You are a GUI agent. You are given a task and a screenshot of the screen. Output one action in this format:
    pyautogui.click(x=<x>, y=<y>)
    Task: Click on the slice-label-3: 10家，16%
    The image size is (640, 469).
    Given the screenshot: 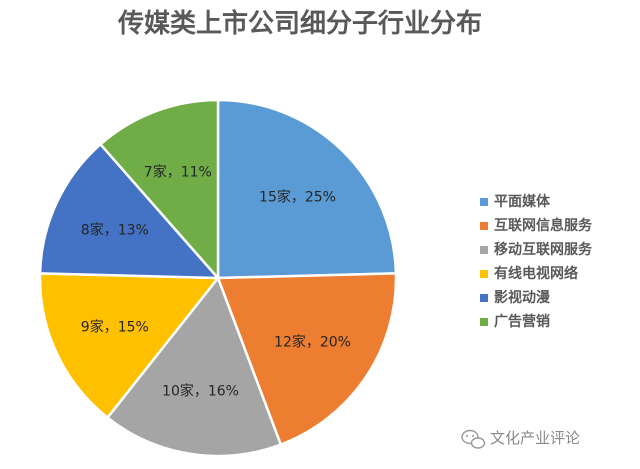 What is the action you would take?
    pyautogui.click(x=200, y=391)
    